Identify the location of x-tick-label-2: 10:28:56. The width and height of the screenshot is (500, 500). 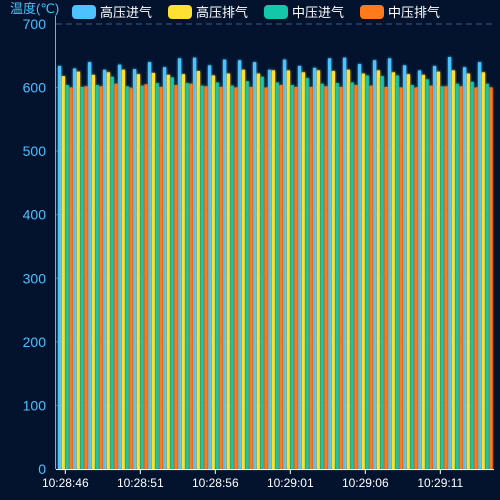
(215, 483).